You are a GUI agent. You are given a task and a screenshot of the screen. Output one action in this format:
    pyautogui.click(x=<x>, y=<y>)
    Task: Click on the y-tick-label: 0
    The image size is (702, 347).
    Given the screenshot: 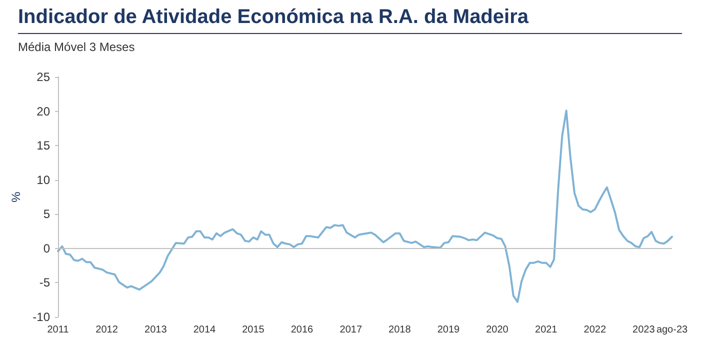 What is the action you would take?
    pyautogui.click(x=46, y=248)
    